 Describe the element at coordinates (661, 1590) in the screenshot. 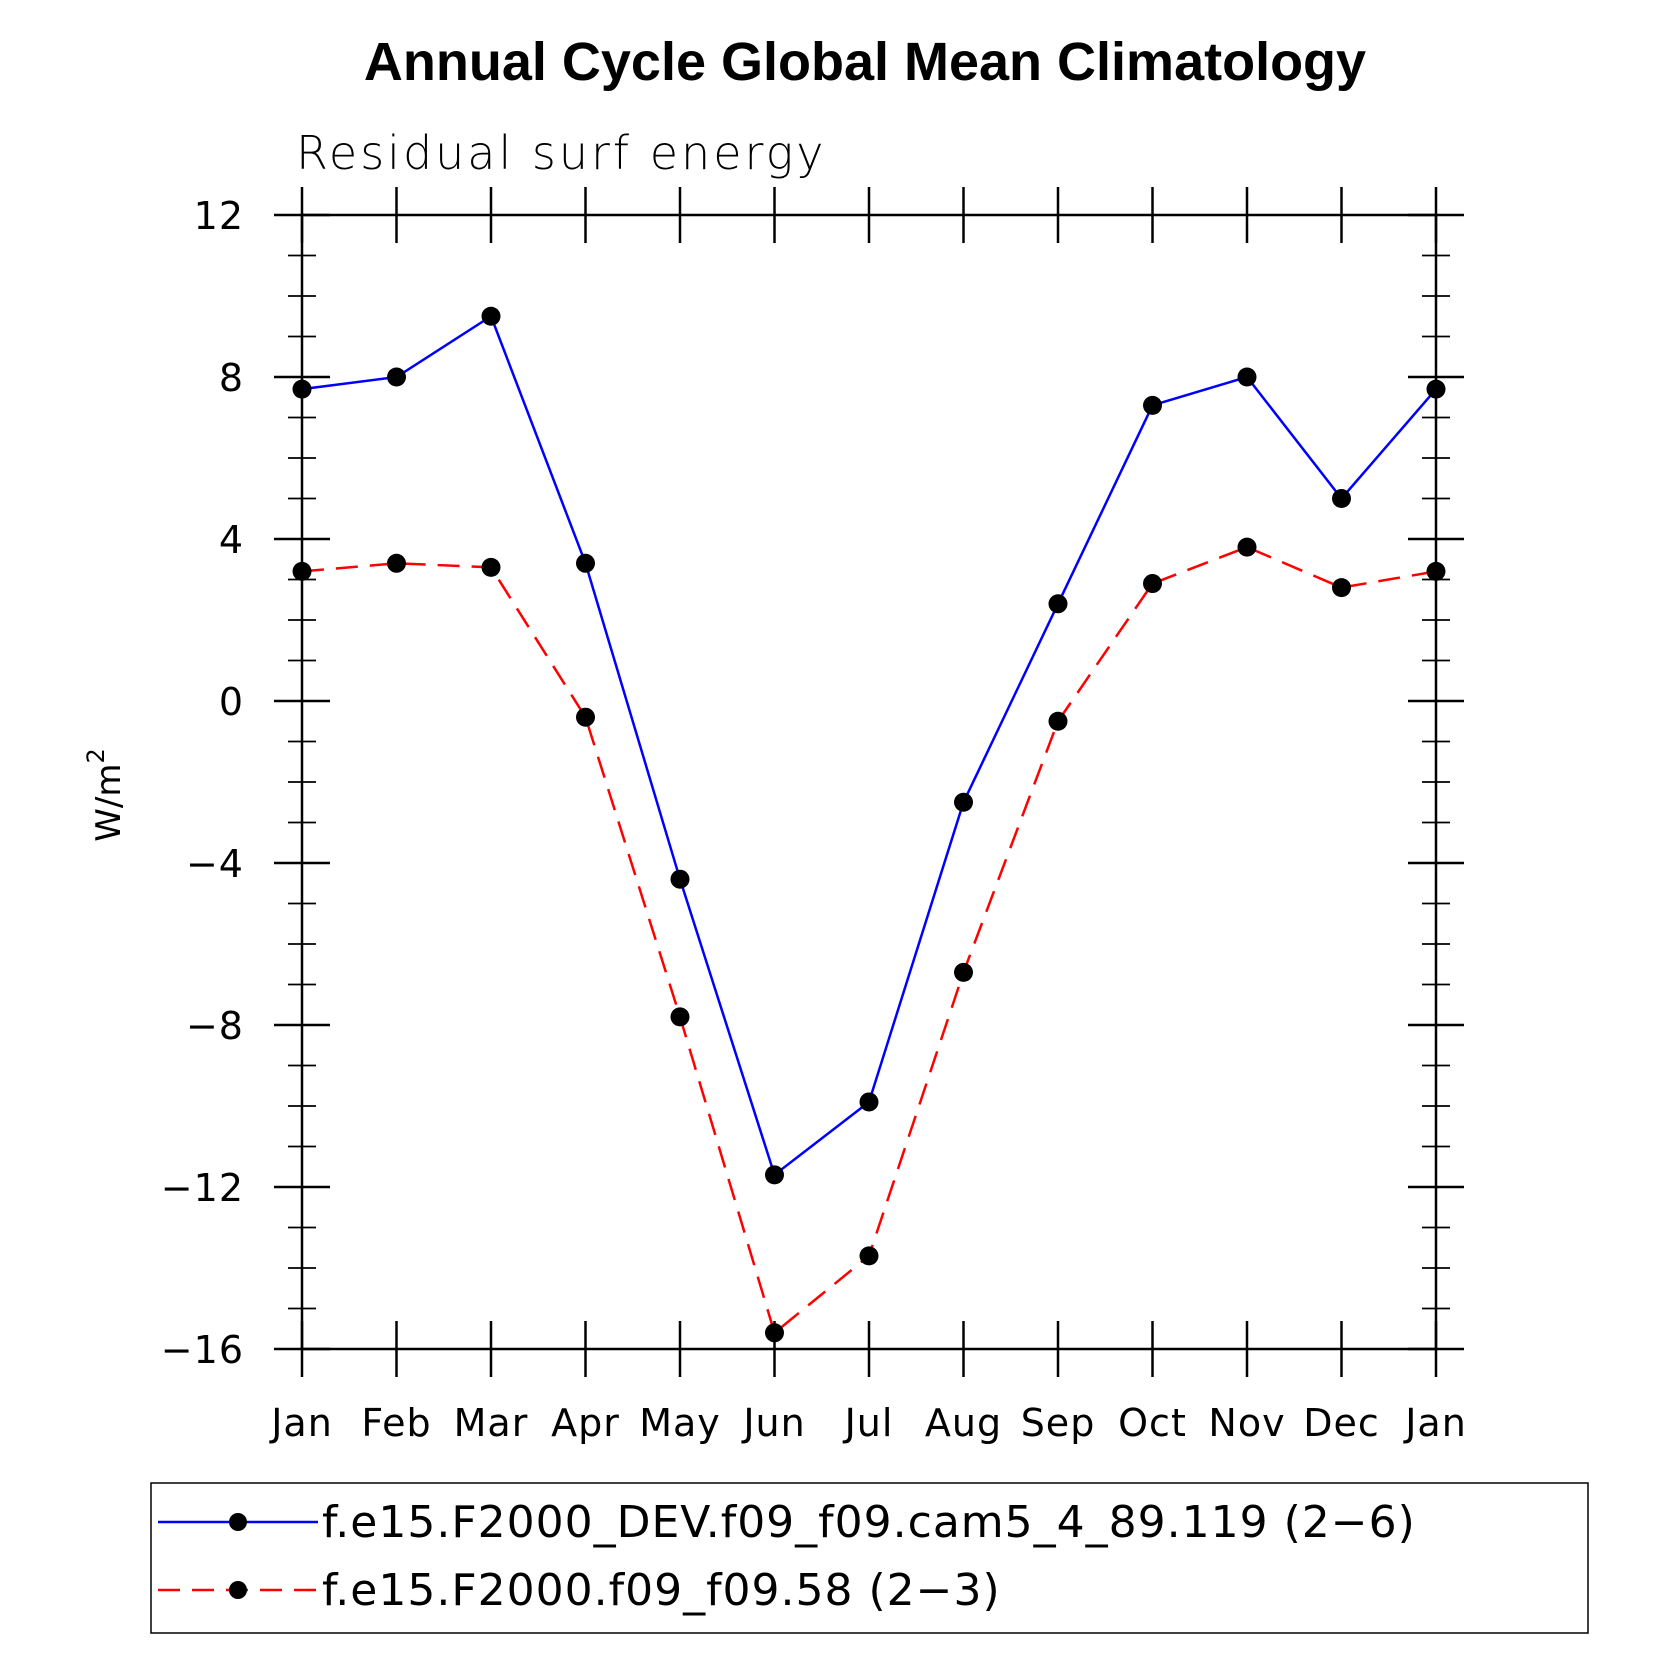

I see `legend-label-series-2: f.e15.F2000.f09_f09.58 (2−3)` at that location.